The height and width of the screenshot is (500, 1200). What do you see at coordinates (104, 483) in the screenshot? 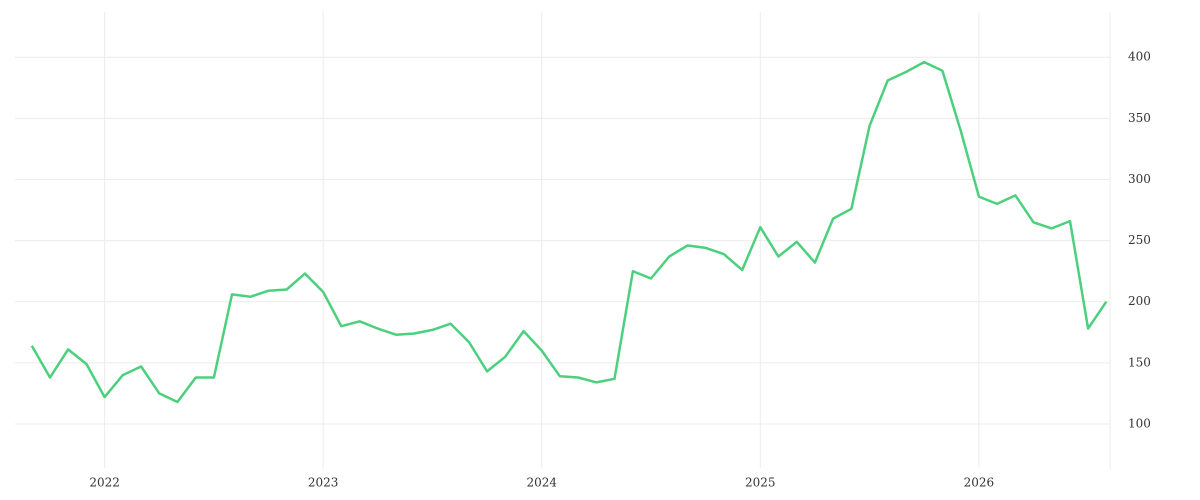
I see `x-tick-label: 2022` at bounding box center [104, 483].